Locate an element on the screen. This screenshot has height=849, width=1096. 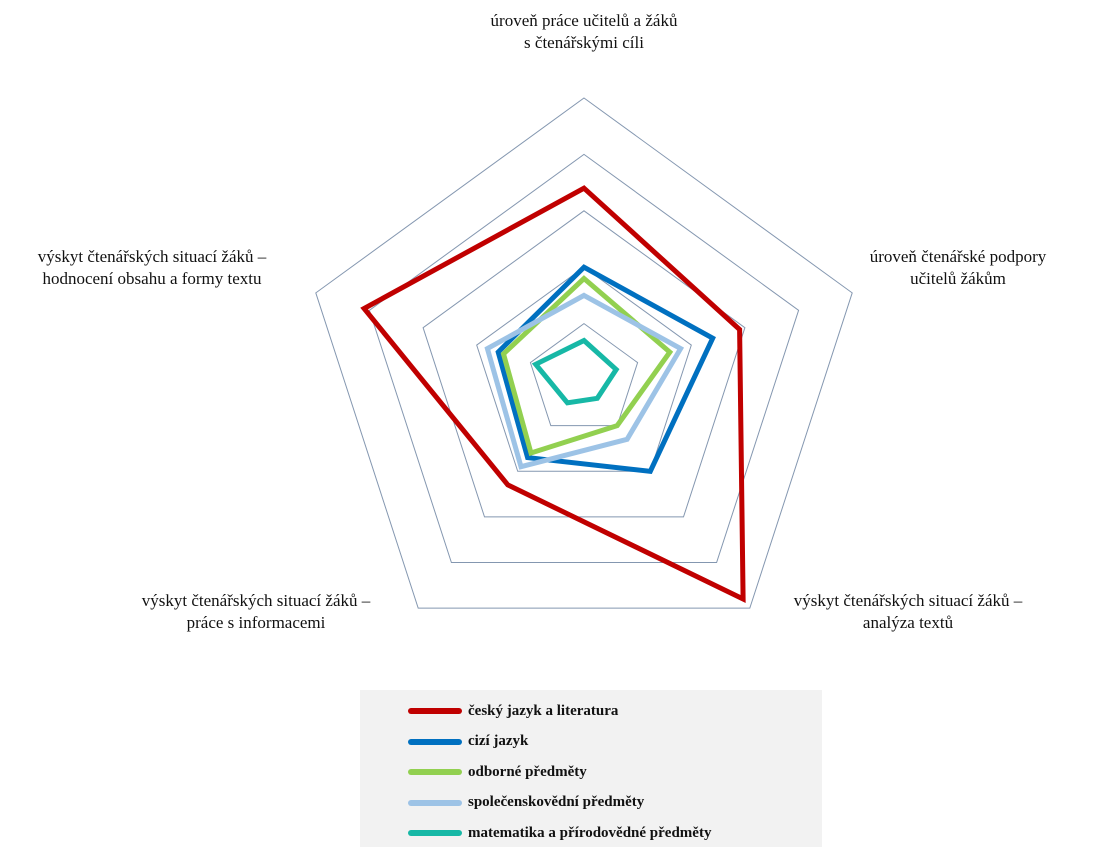
legend-item: společenskovědní předměty is located at coordinates (615, 803).